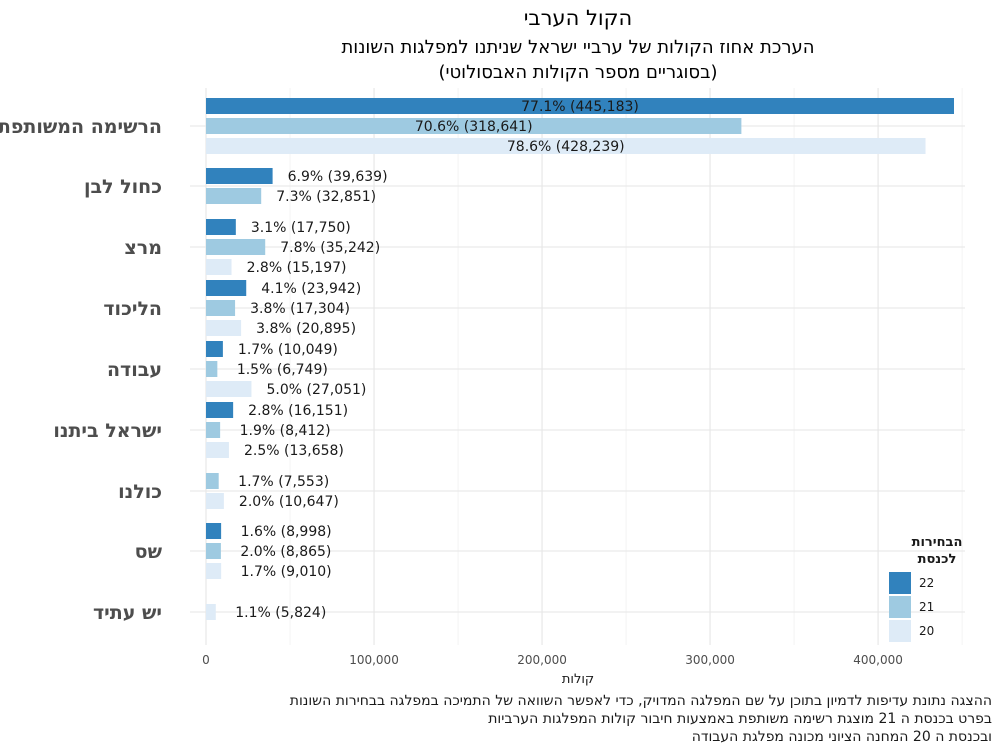  I want to click on category-label-2: מרצ, so click(143, 248).